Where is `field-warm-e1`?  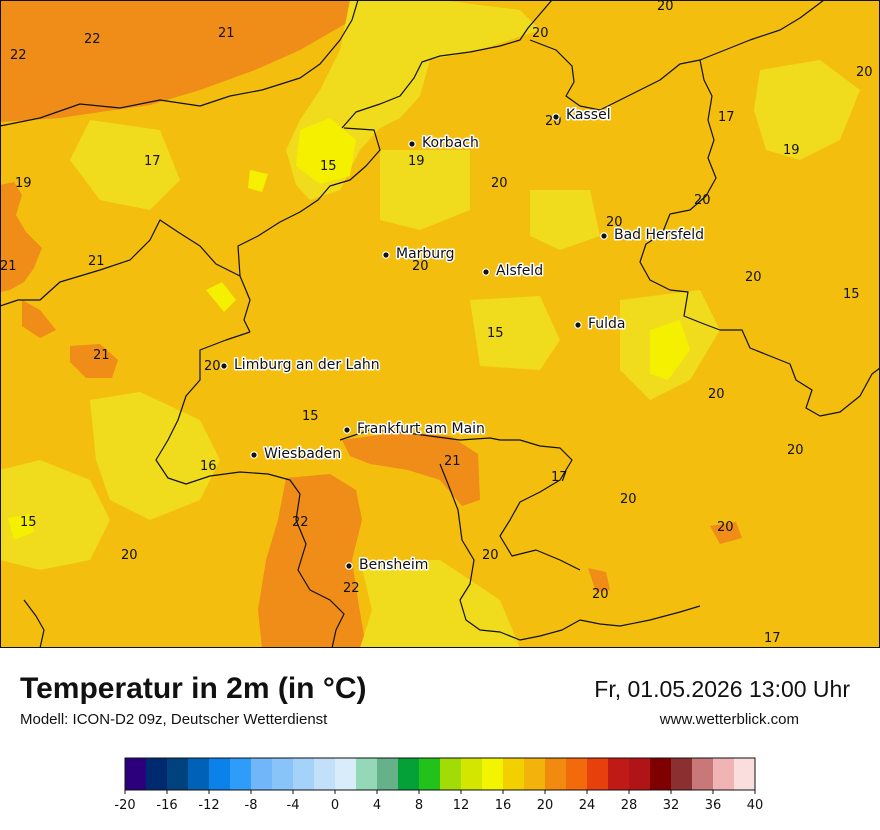
field-warm-e1 is located at coordinates (726, 533).